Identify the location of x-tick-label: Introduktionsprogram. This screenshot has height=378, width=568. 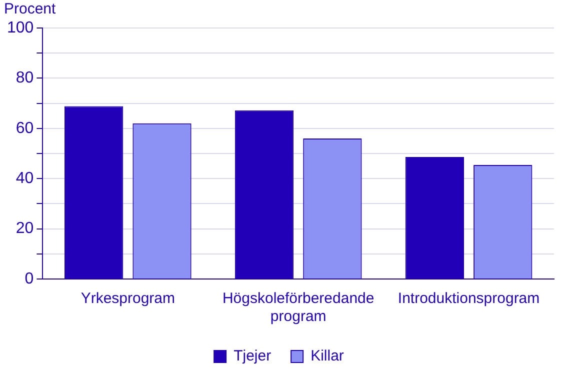
(469, 299).